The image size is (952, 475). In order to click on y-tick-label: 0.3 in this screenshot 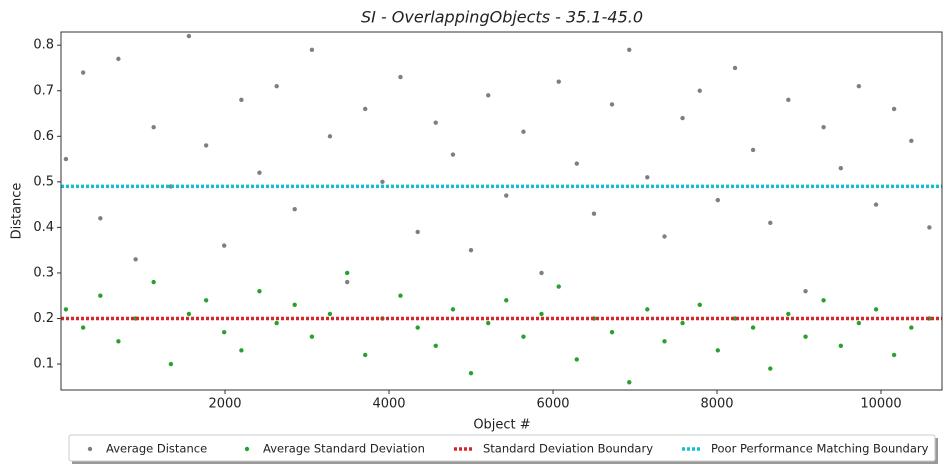, I will do `click(43, 272)`.